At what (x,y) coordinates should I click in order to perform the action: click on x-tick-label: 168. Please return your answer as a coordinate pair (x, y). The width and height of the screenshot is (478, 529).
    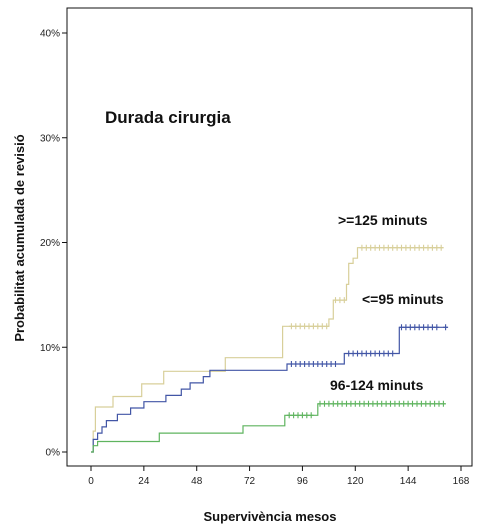
    Looking at the image, I should click on (461, 481).